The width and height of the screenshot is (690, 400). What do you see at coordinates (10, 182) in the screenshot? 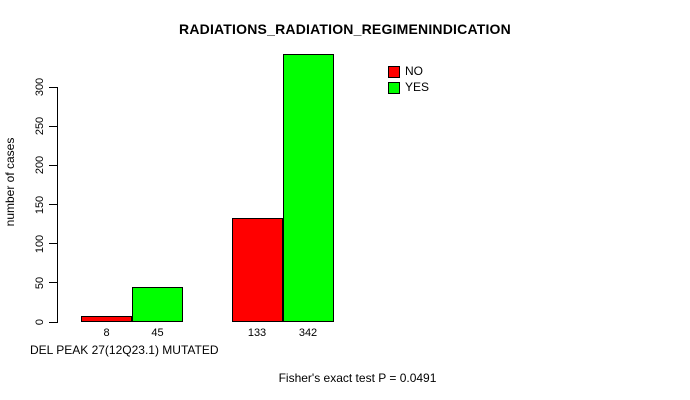
I see `y-axis-label: number of cases` at bounding box center [10, 182].